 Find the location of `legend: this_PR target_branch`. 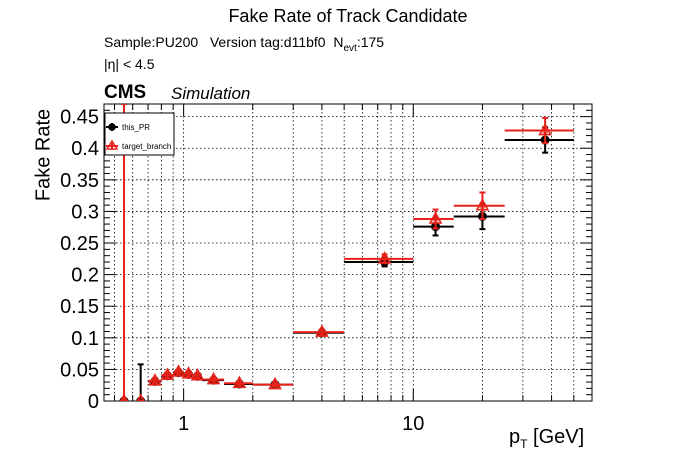

legend: this_PR target_branch is located at coordinates (139, 134).